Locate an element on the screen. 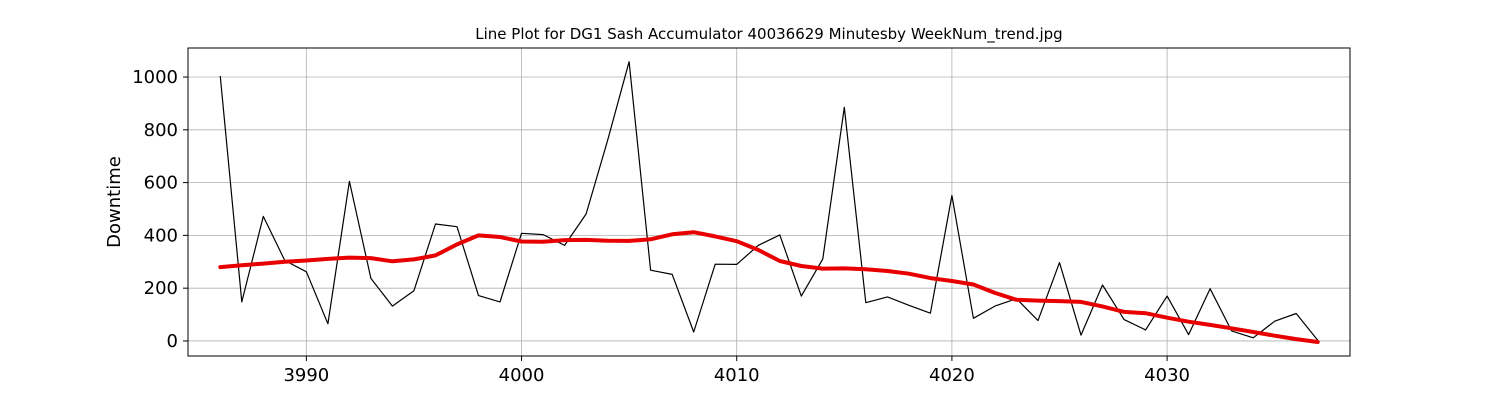 This screenshot has height=400, width=1500. x-tick-label: 4010 is located at coordinates (737, 375).